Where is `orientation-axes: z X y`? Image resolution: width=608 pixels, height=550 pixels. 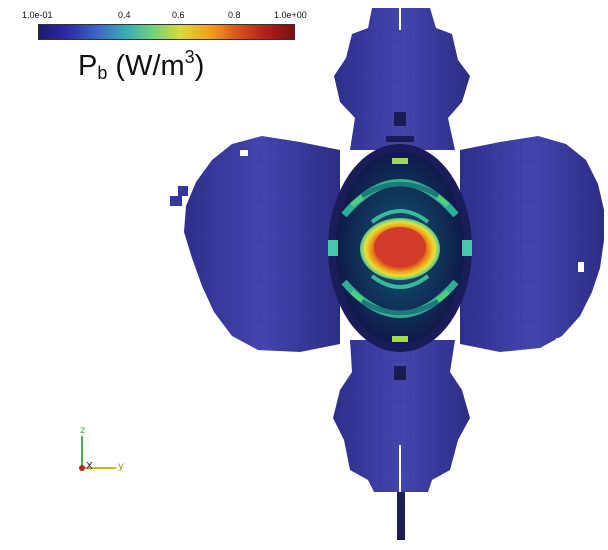
orientation-axes: z X y is located at coordinates (105, 454).